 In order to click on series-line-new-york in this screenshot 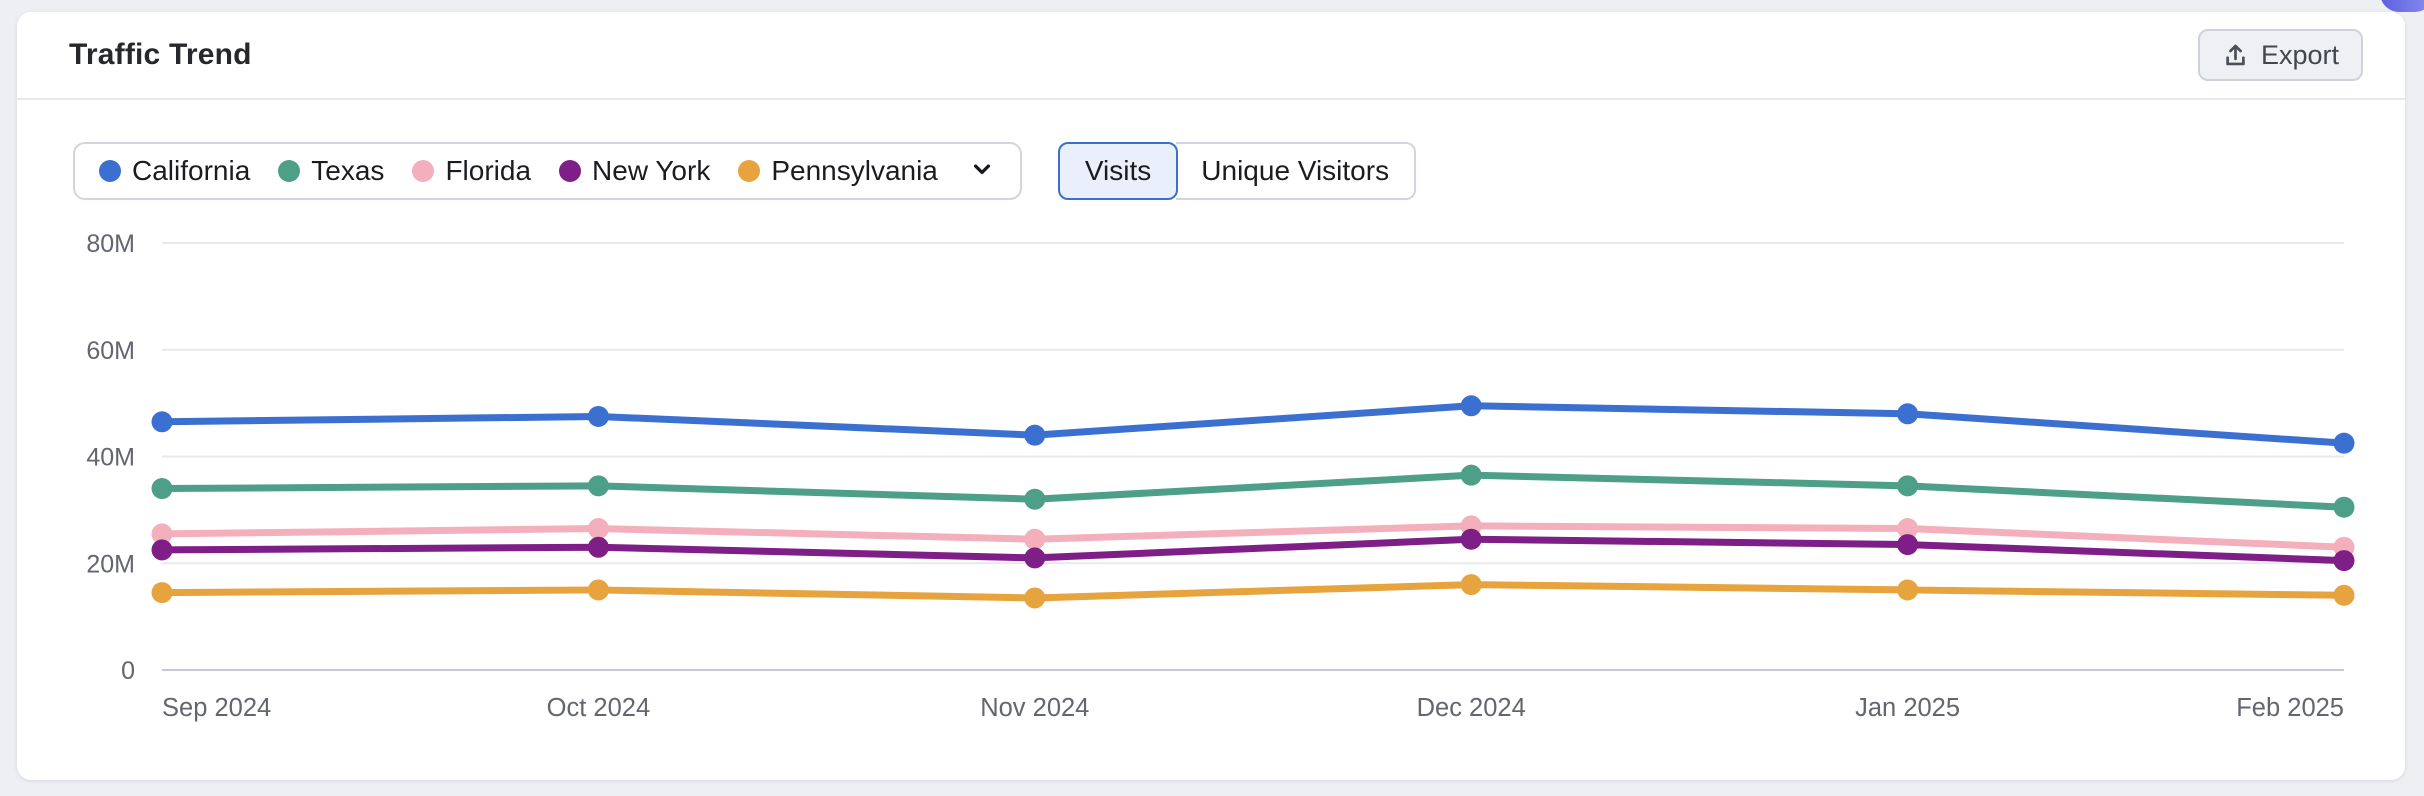, I will do `click(1253, 550)`.